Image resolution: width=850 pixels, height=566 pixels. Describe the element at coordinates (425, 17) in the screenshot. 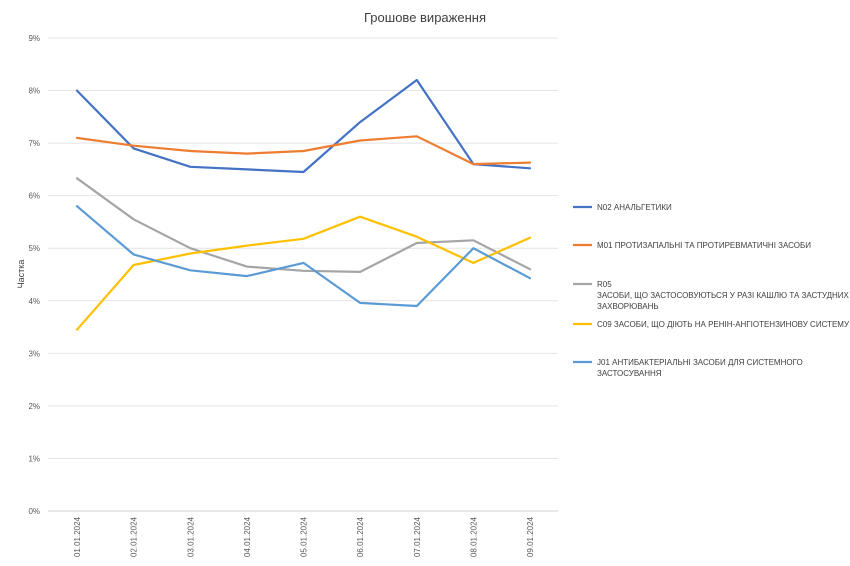

I see `chart-title: Грошове вираження` at that location.